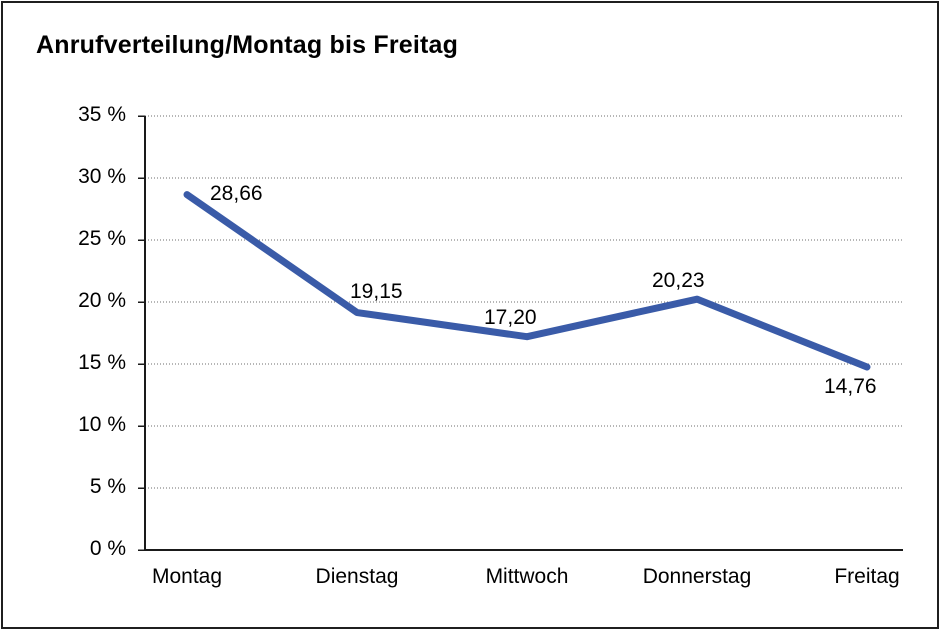 Image resolution: width=945 pixels, height=631 pixels. I want to click on x-axis-category-label: Dienstag, so click(357, 576).